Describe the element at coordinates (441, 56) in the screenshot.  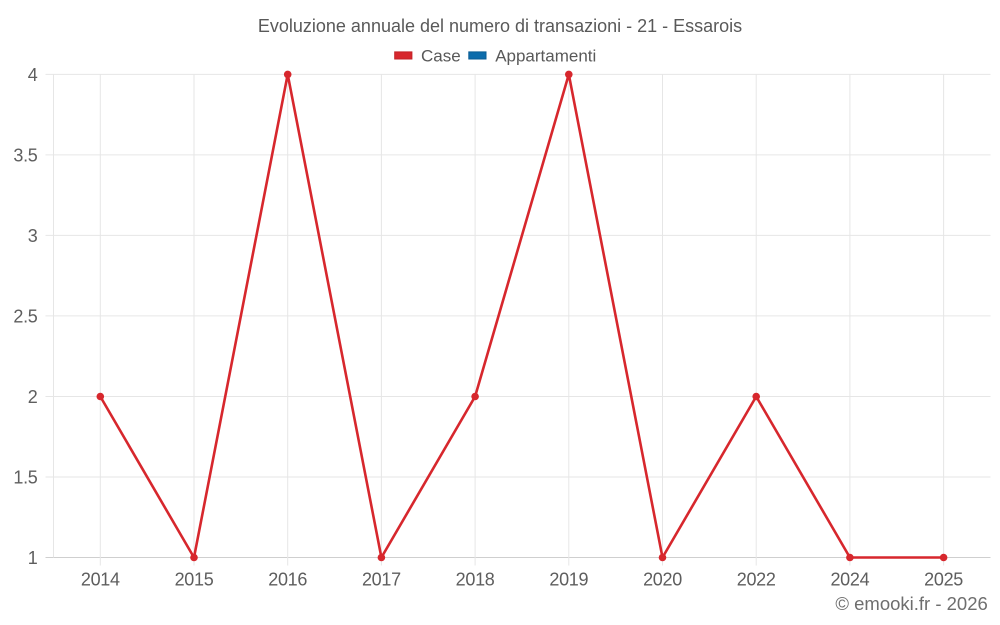
I see `svg-text: Case` at that location.